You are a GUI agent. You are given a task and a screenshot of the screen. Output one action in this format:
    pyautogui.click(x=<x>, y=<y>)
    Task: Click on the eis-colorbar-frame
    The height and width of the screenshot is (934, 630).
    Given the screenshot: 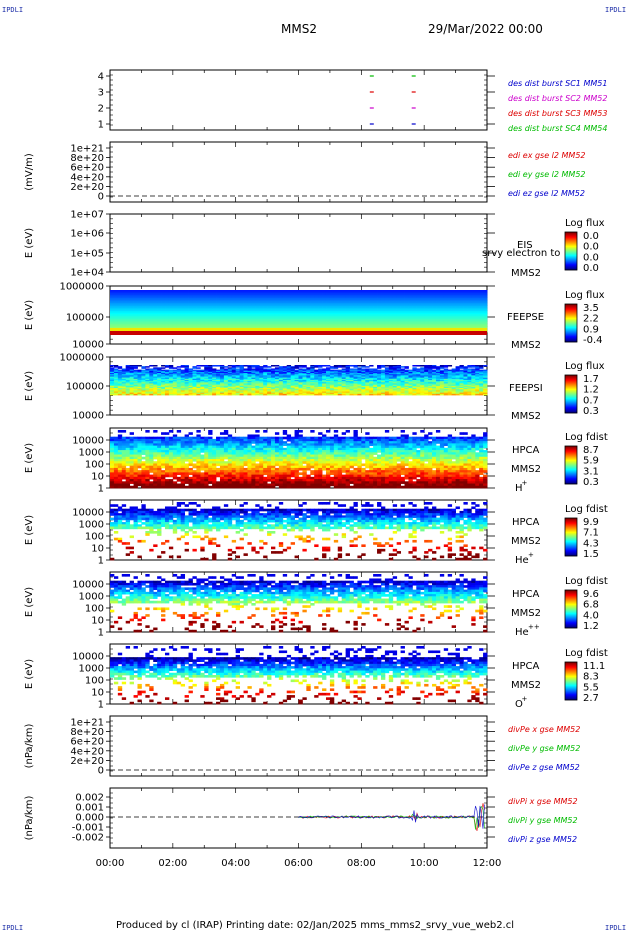 What is the action you would take?
    pyautogui.click(x=571, y=251)
    